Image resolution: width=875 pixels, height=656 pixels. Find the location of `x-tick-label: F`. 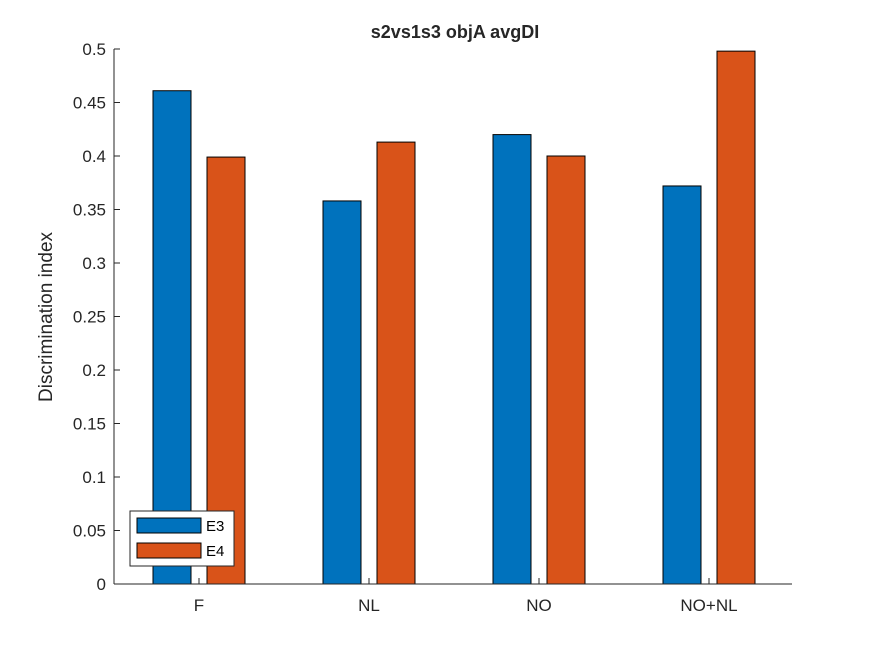

x-tick-label: F is located at coordinates (199, 605).